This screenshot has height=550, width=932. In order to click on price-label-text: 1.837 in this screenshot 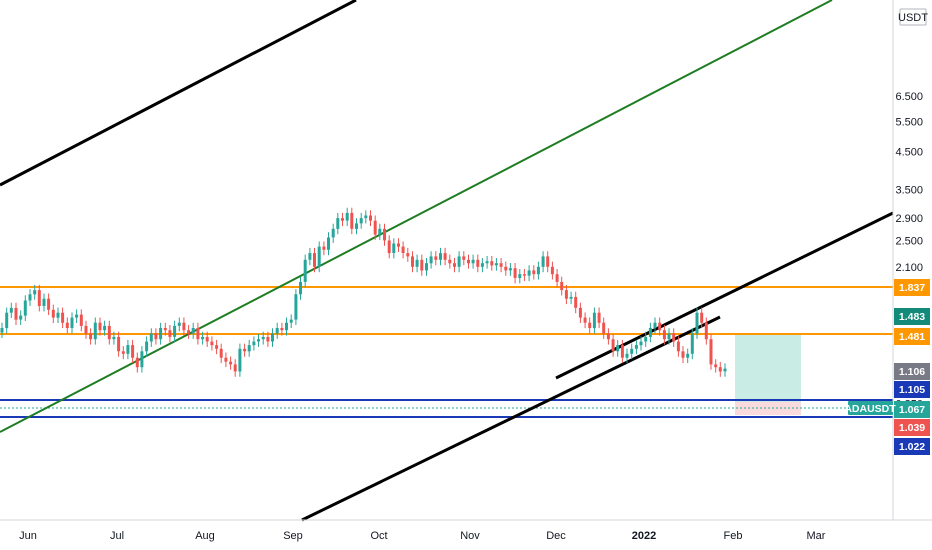, I will do `click(912, 288)`.